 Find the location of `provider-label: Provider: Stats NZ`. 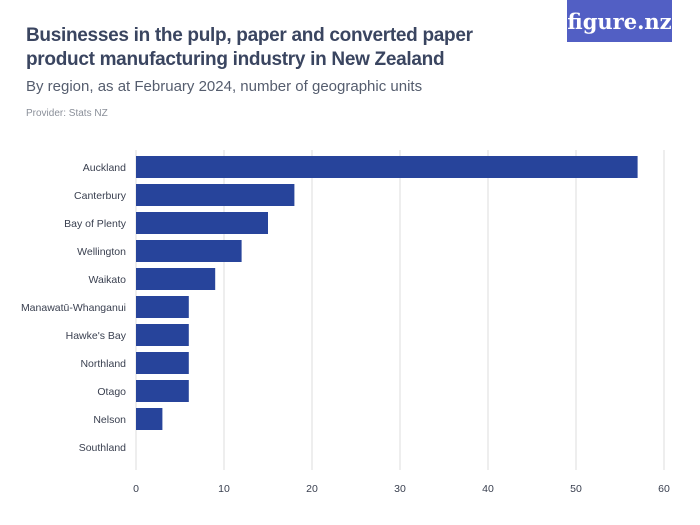

provider-label: Provider: Stats NZ is located at coordinates (67, 113).